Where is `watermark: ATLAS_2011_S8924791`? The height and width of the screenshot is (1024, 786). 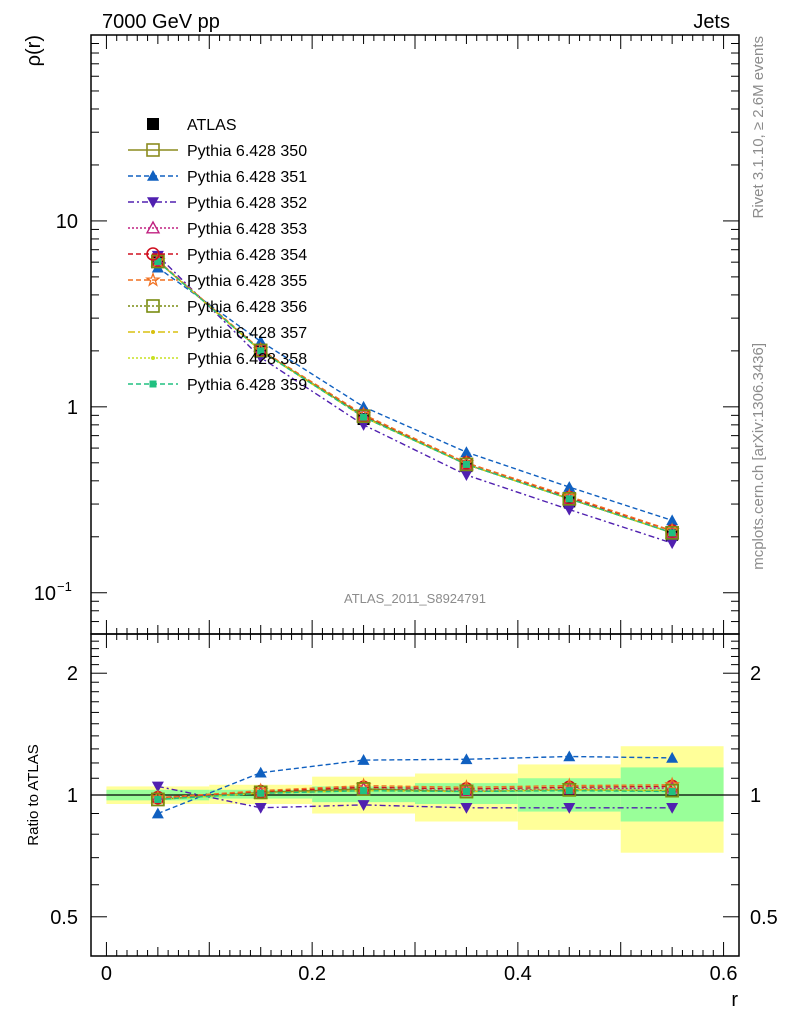
watermark: ATLAS_2011_S8924791 is located at coordinates (415, 598).